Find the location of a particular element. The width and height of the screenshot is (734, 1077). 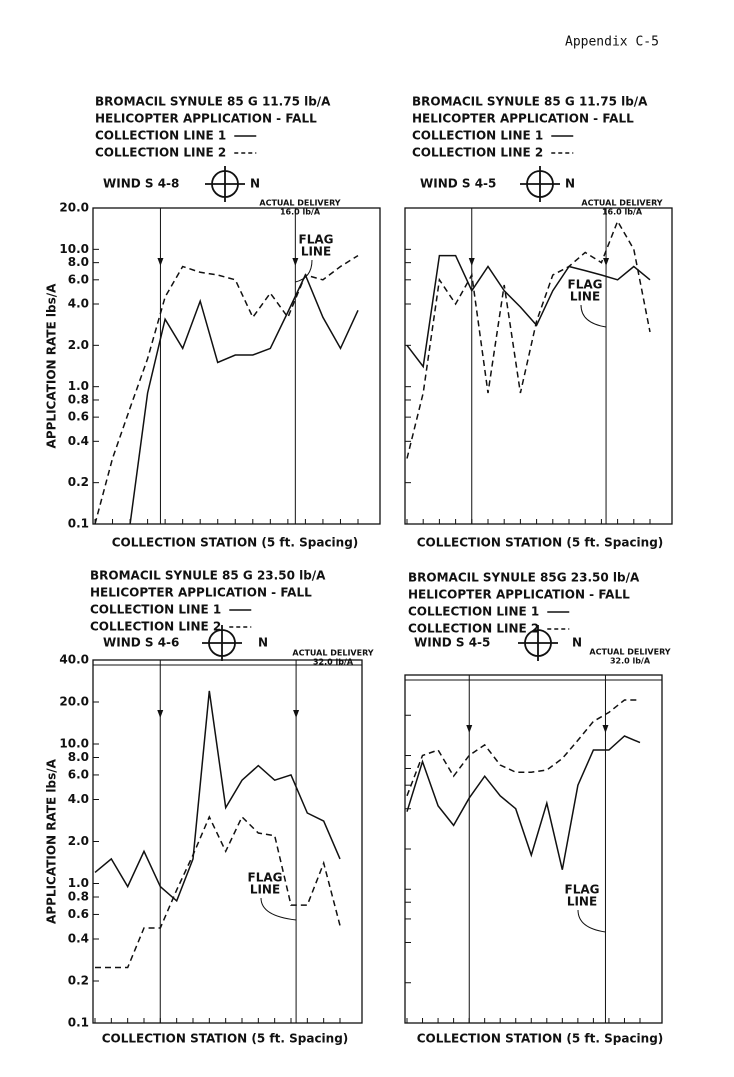

y-tick-label: 40.0 is located at coordinates (74, 660).